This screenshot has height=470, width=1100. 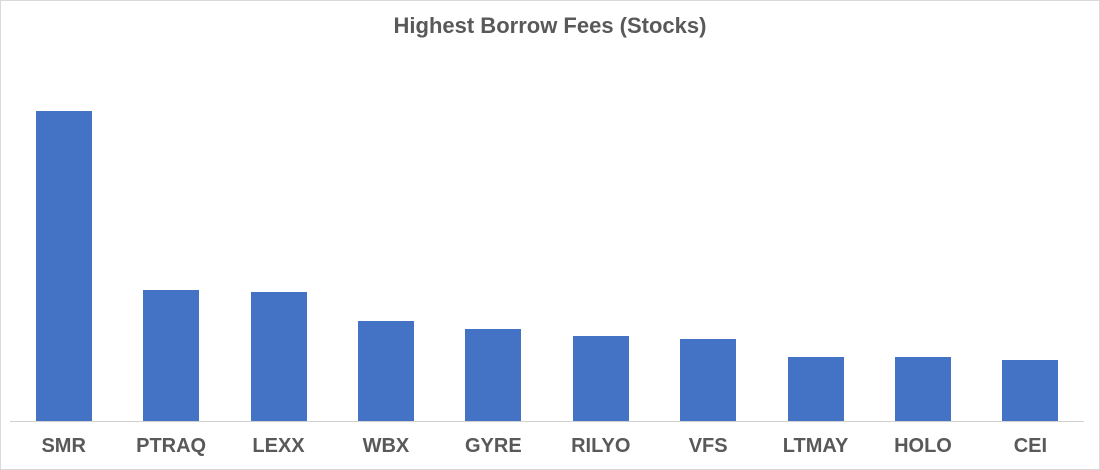 I want to click on bar-rilyo, so click(x=600, y=378).